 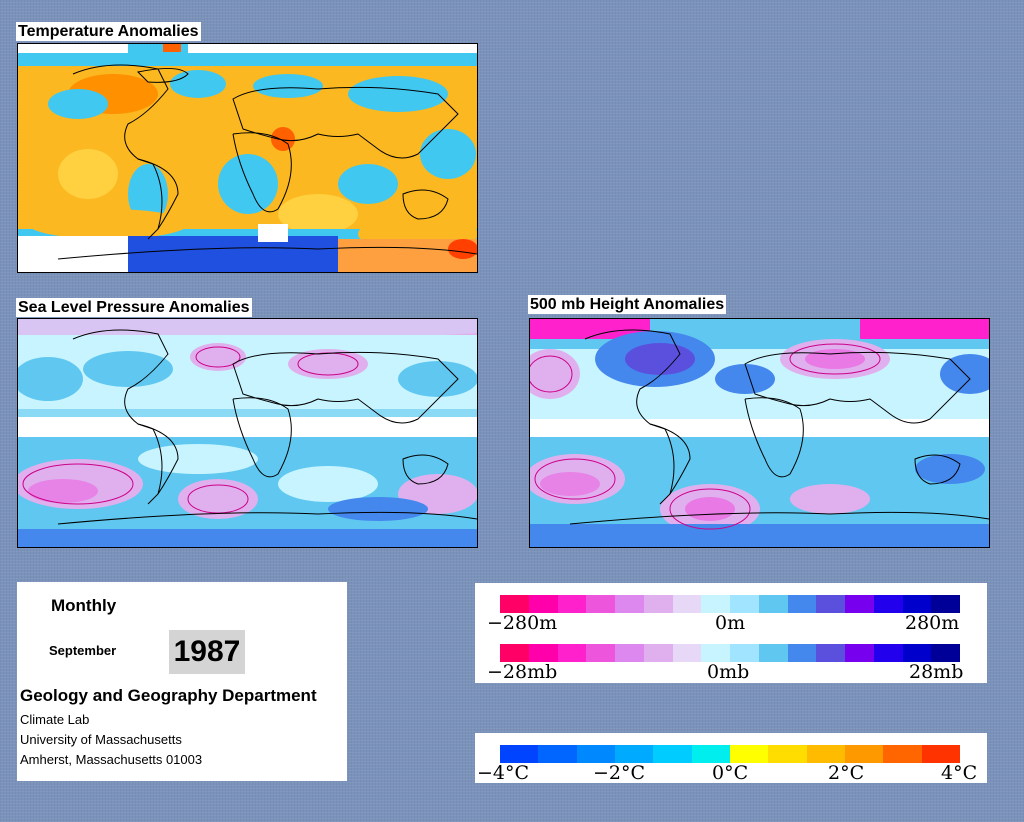 What do you see at coordinates (846, 773) in the screenshot?
I see `temperature-label-plus2: 2°C` at bounding box center [846, 773].